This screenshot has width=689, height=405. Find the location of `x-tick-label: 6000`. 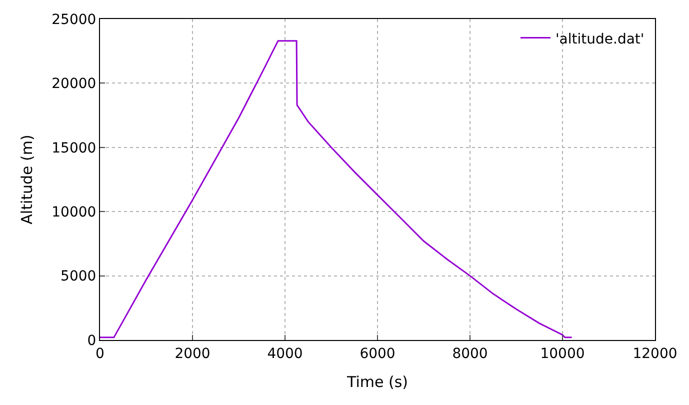

x-tick-label: 6000 is located at coordinates (378, 354).